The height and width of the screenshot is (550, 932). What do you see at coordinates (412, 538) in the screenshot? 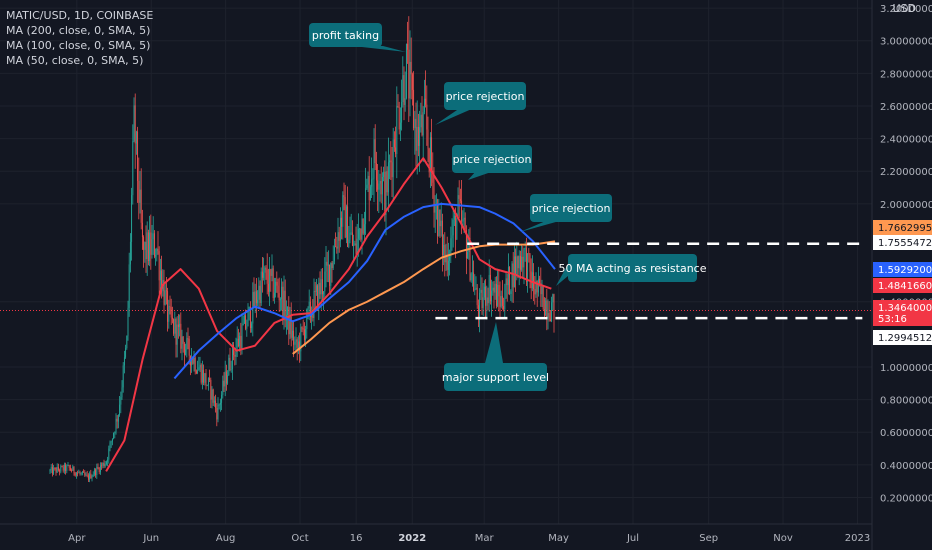
I see `x-tick-label: 2022` at bounding box center [412, 538].